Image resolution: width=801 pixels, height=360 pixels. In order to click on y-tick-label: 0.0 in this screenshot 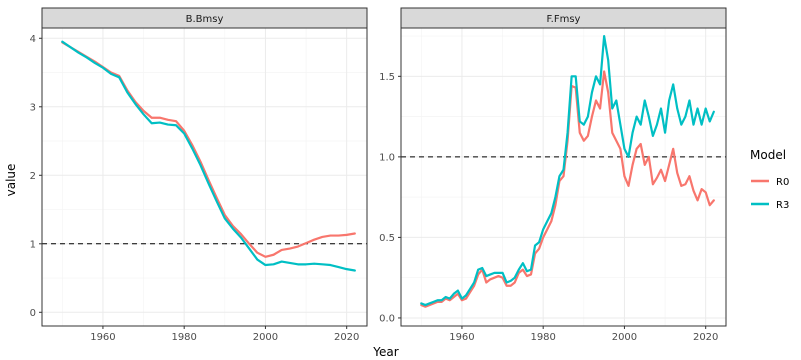, I will do `click(387, 318)`.